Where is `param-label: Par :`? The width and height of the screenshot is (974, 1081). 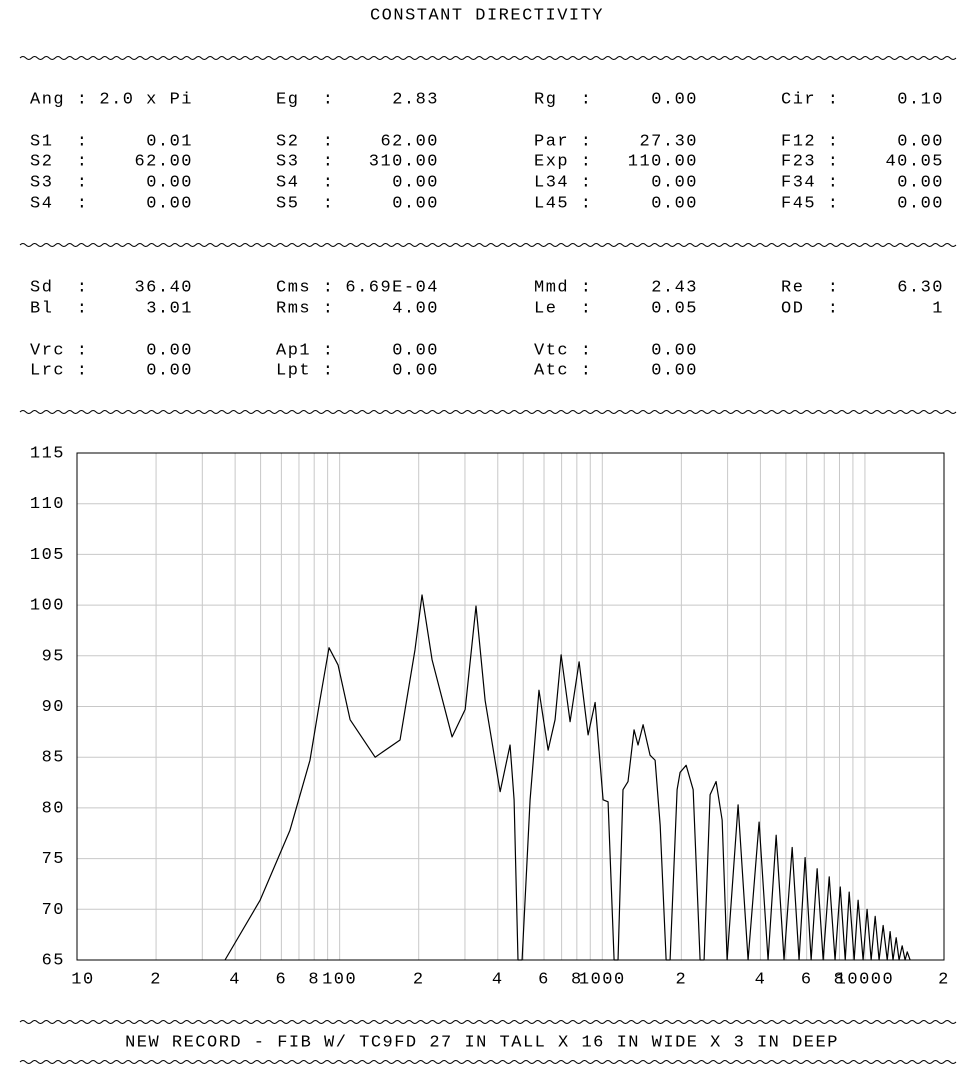
param-label: Par : is located at coordinates (563, 141).